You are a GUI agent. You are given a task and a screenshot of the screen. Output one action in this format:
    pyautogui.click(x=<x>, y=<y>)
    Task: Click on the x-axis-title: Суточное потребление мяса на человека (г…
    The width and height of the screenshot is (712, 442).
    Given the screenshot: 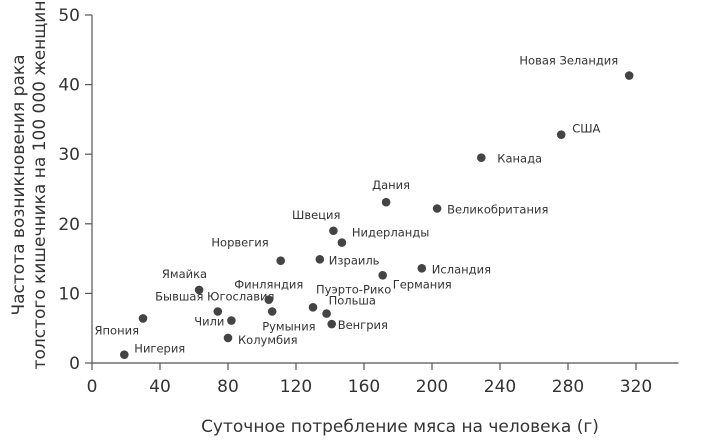 What is the action you would take?
    pyautogui.click(x=400, y=427)
    